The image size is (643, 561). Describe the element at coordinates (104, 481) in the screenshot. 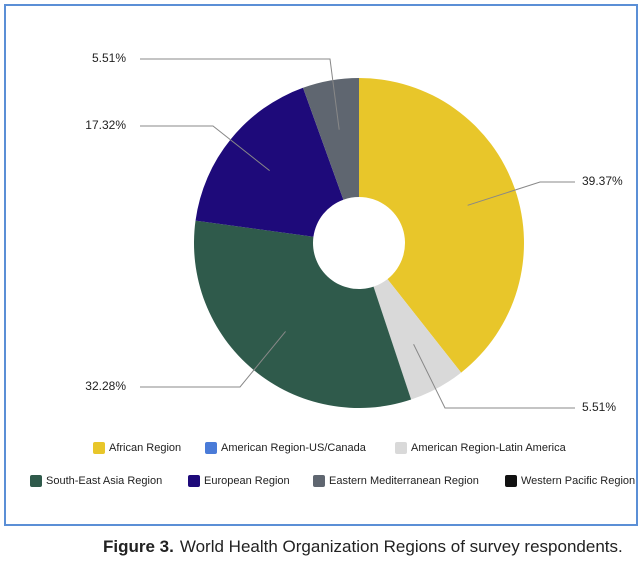

I see `legend-label: South-East Asia Region` at that location.